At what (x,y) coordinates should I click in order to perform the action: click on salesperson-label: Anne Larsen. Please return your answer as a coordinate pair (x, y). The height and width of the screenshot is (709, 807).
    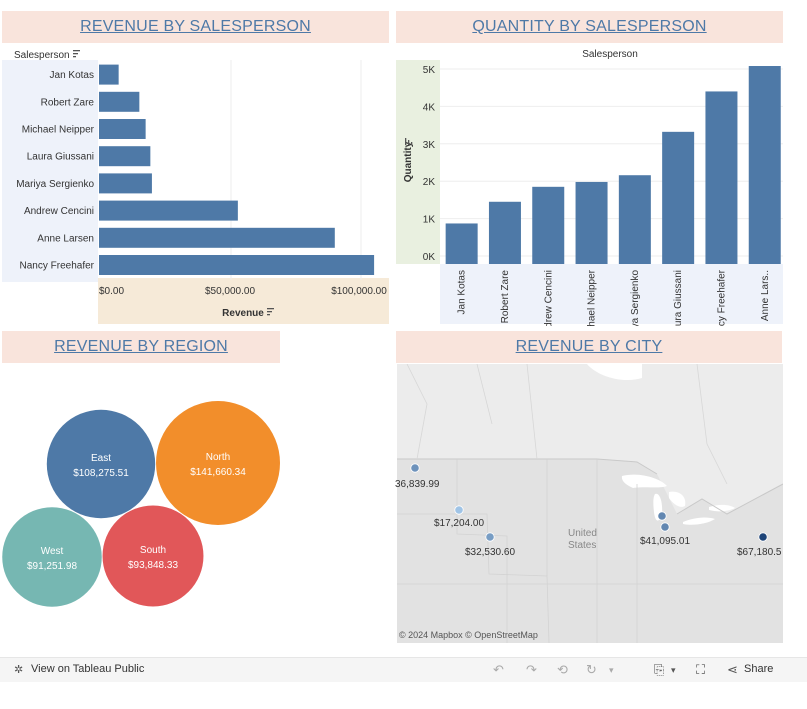
    Looking at the image, I should click on (65, 238).